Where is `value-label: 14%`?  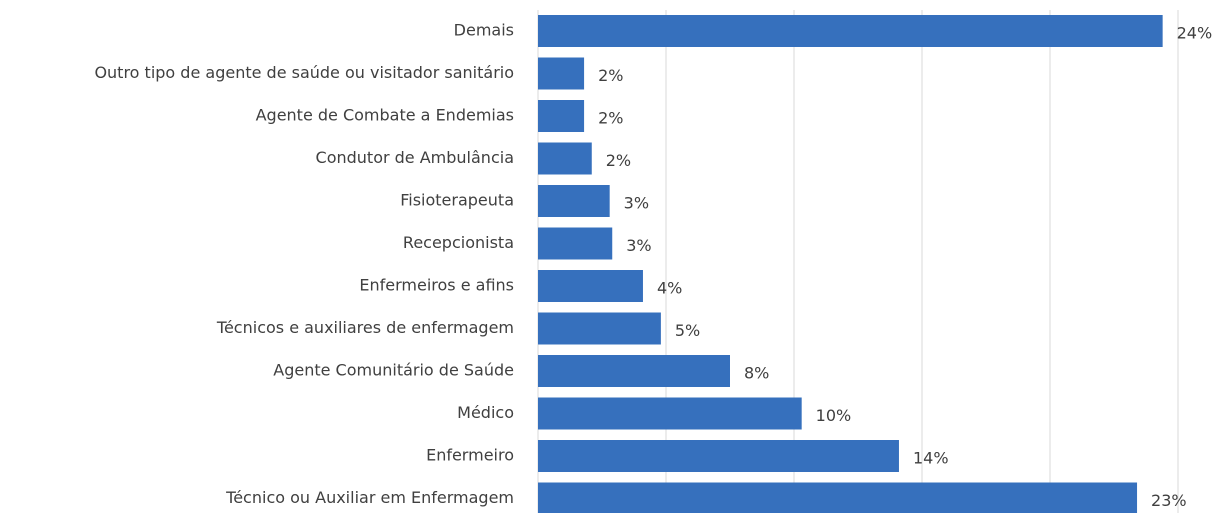 value-label: 14% is located at coordinates (931, 458).